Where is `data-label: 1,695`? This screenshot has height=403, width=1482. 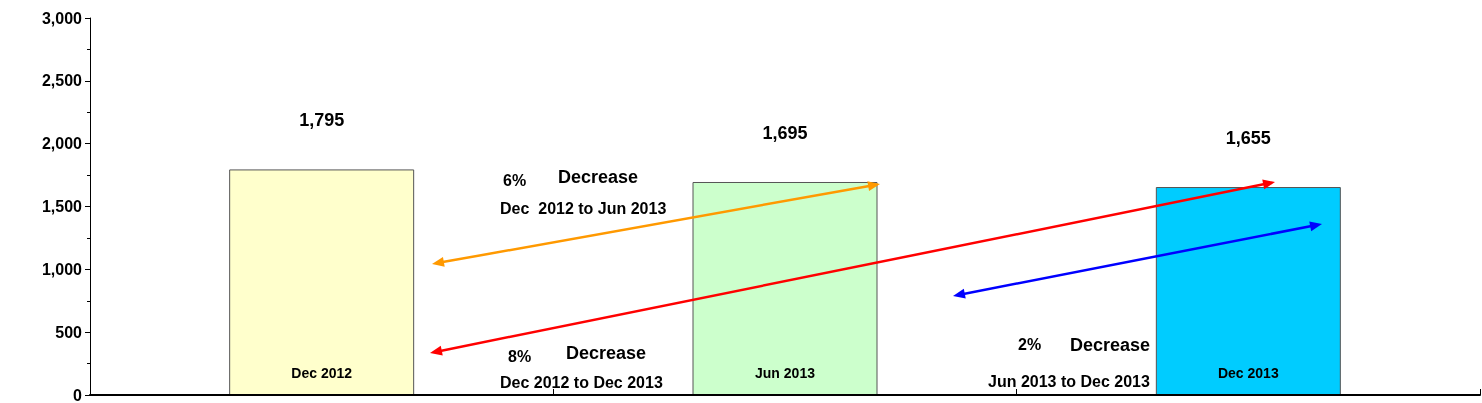
data-label: 1,695 is located at coordinates (785, 132).